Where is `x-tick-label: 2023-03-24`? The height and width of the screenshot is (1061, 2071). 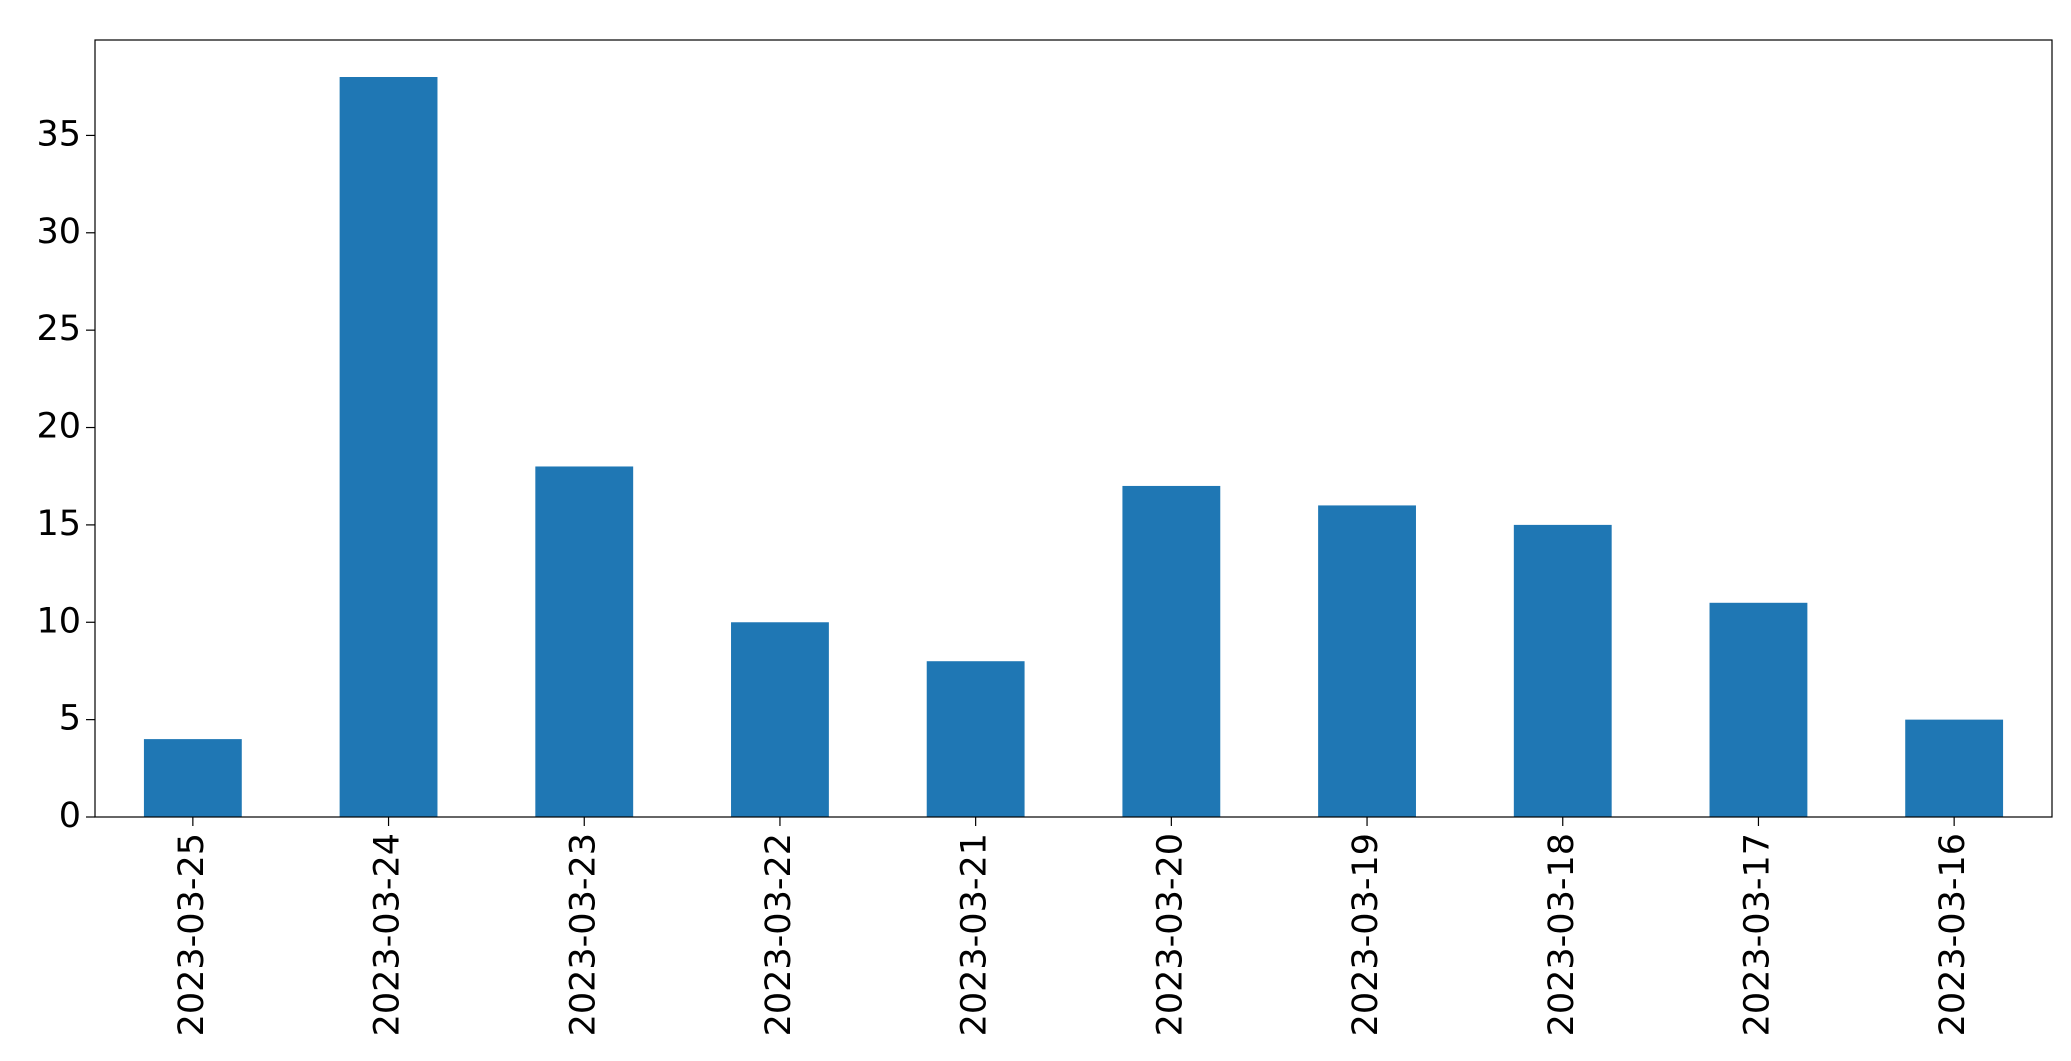 x-tick-label: 2023-03-24 is located at coordinates (388, 934).